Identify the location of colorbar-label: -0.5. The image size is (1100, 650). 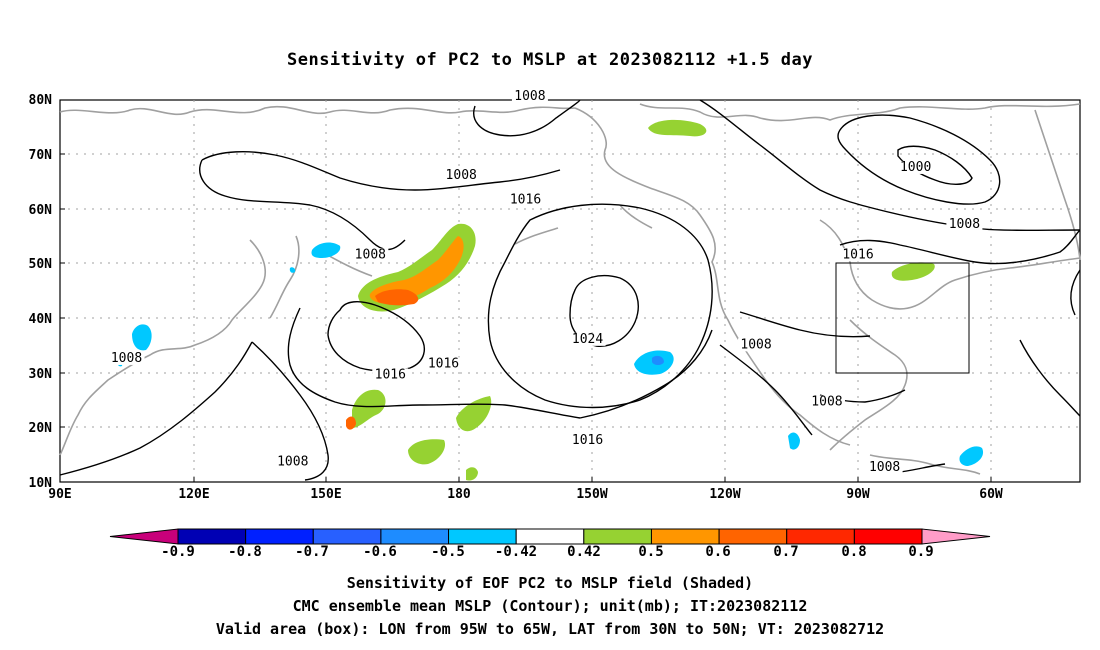
(448, 552).